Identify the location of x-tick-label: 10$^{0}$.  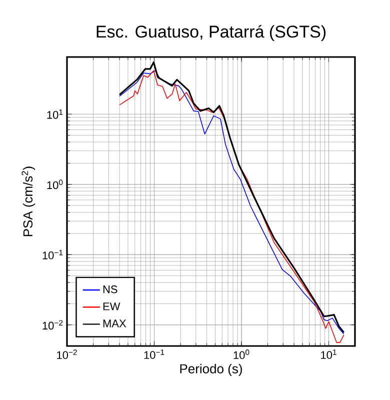
(242, 354).